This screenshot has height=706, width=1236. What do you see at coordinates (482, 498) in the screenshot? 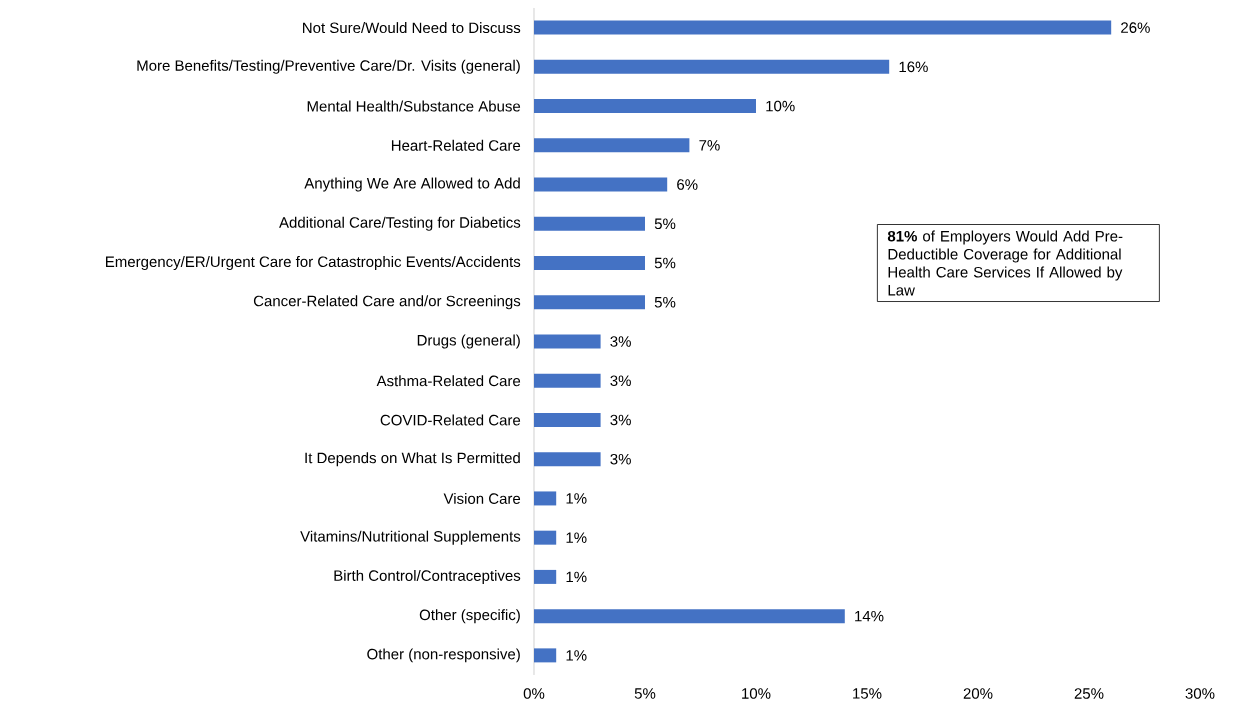
I see `y-tick-label: Vision Care` at bounding box center [482, 498].